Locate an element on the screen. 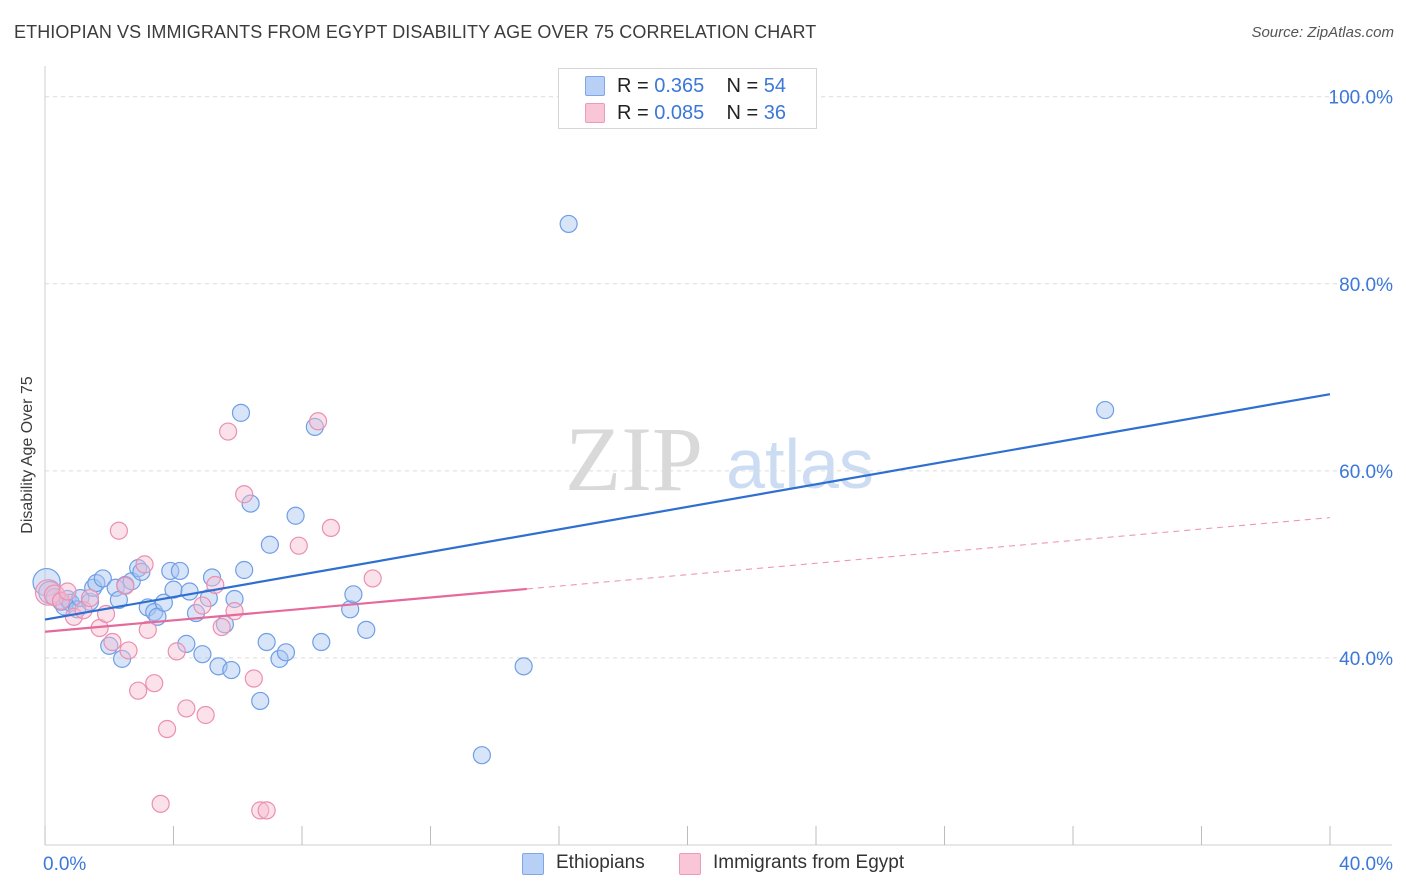 The width and height of the screenshot is (1406, 892). y-tick-label: 40.0% is located at coordinates (1366, 659).